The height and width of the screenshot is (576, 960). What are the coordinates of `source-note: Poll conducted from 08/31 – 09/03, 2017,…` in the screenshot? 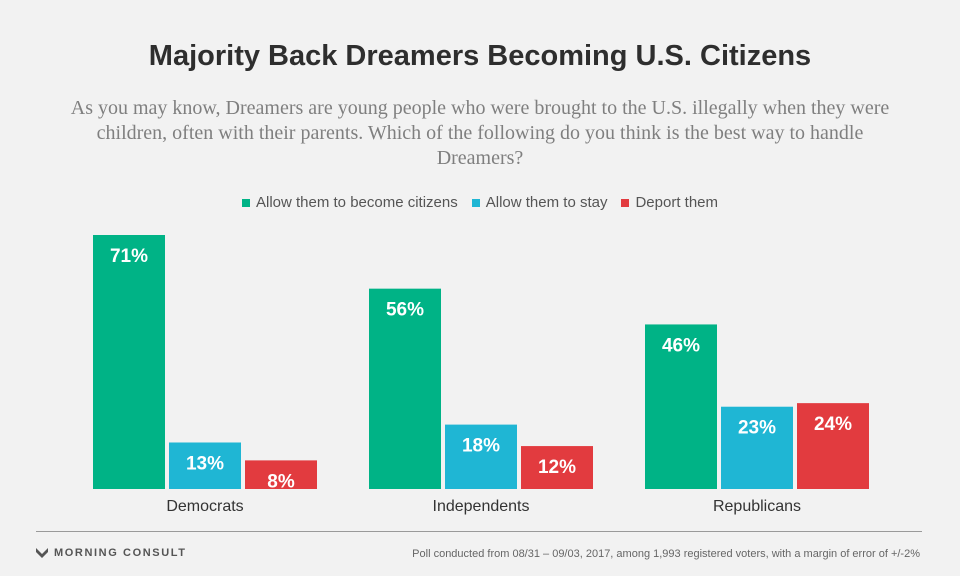 It's located at (666, 554).